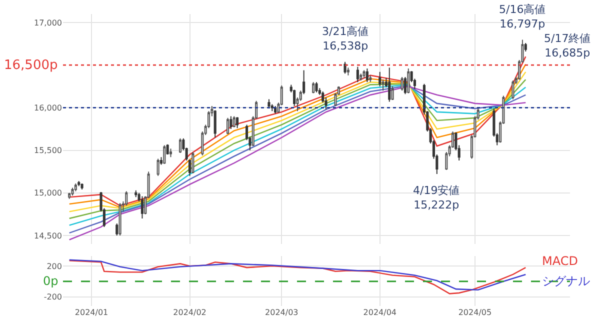 Image resolution: width=600 pixels, height=324 pixels. I want to click on x-tick-label: 2024/03, so click(281, 312).